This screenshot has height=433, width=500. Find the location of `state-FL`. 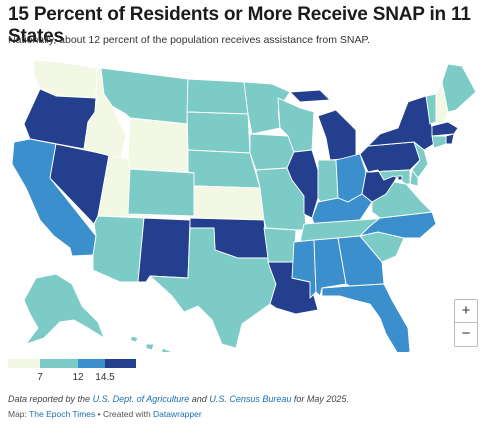

state-FL is located at coordinates (366, 317).